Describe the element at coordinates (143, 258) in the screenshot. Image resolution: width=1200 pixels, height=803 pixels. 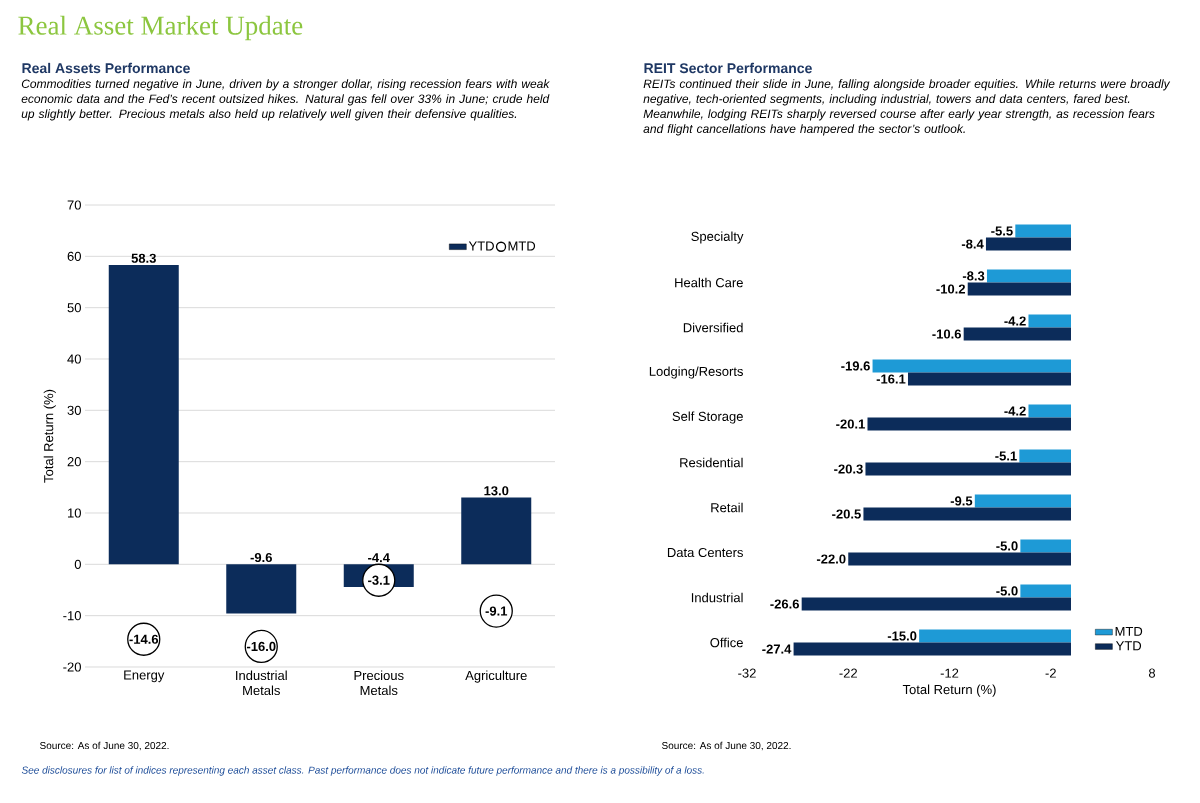
I see `data-label: 58.3` at that location.